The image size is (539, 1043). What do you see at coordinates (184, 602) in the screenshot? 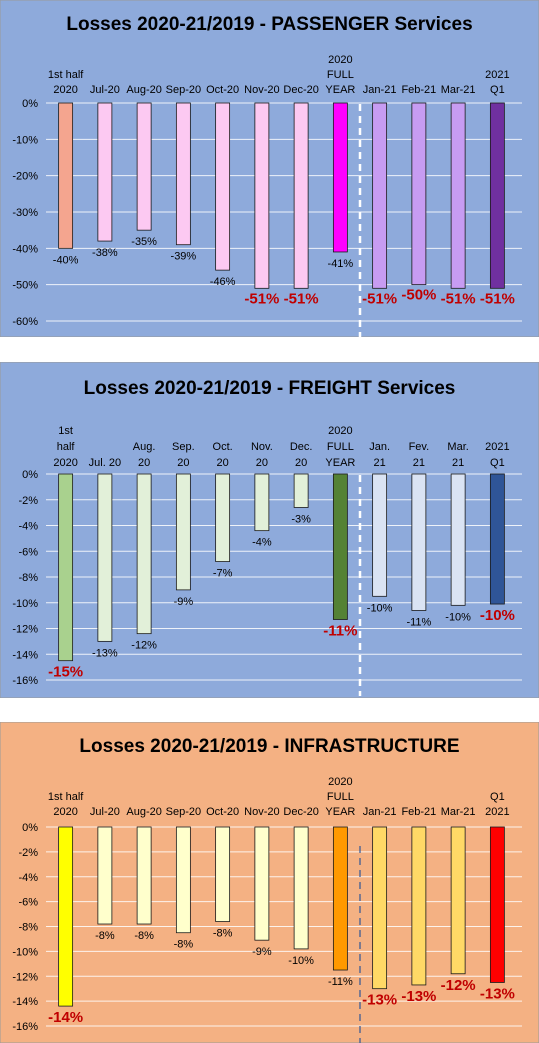
I see `freight-data-label: -9%` at bounding box center [184, 602].